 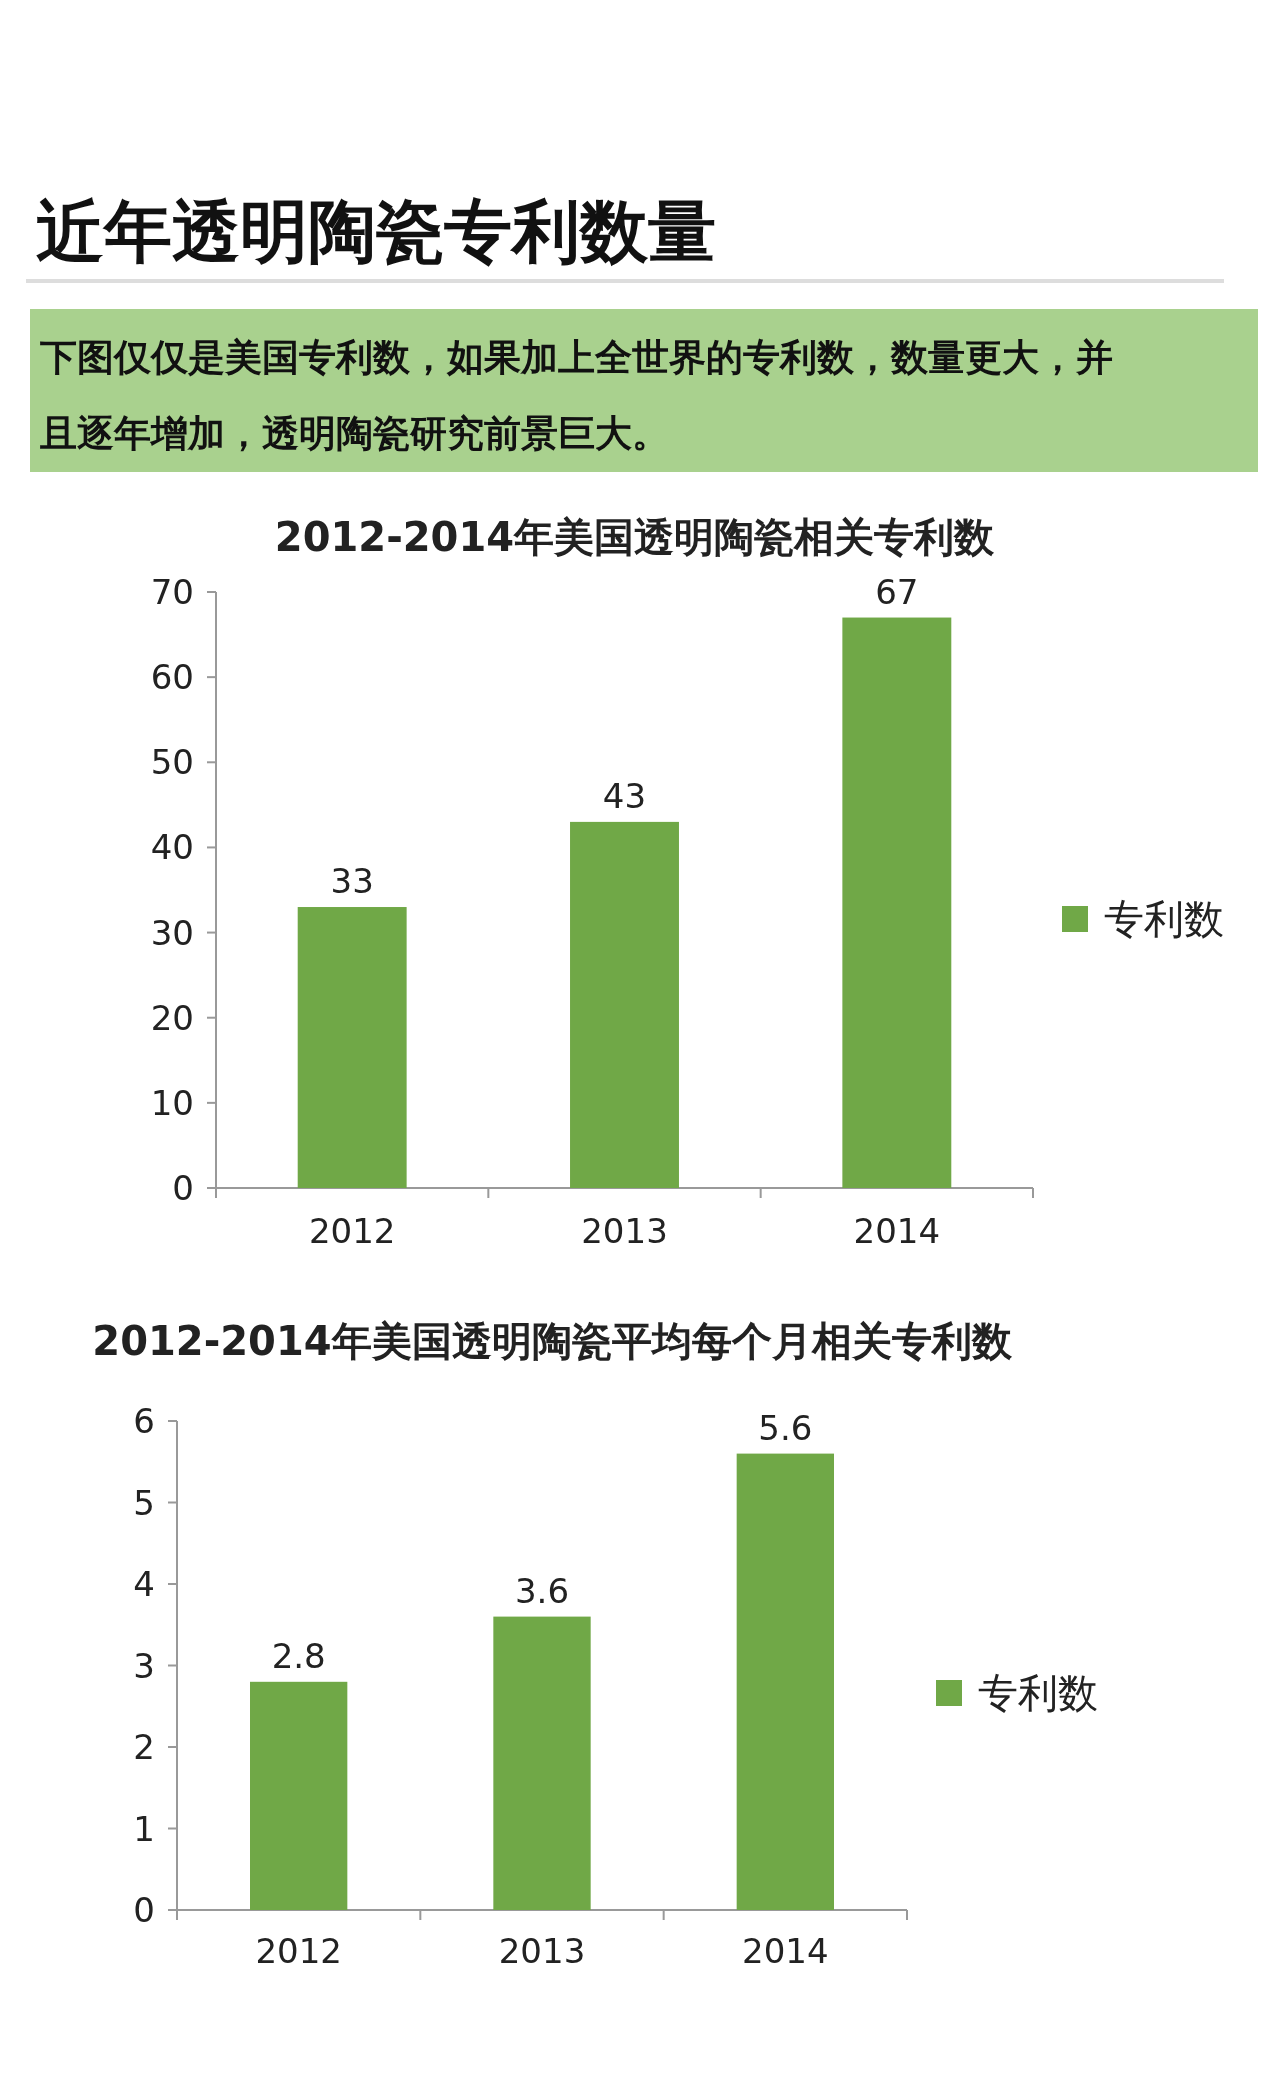 What do you see at coordinates (172, 1017) in the screenshot?
I see `y-tick-label: 20` at bounding box center [172, 1017].